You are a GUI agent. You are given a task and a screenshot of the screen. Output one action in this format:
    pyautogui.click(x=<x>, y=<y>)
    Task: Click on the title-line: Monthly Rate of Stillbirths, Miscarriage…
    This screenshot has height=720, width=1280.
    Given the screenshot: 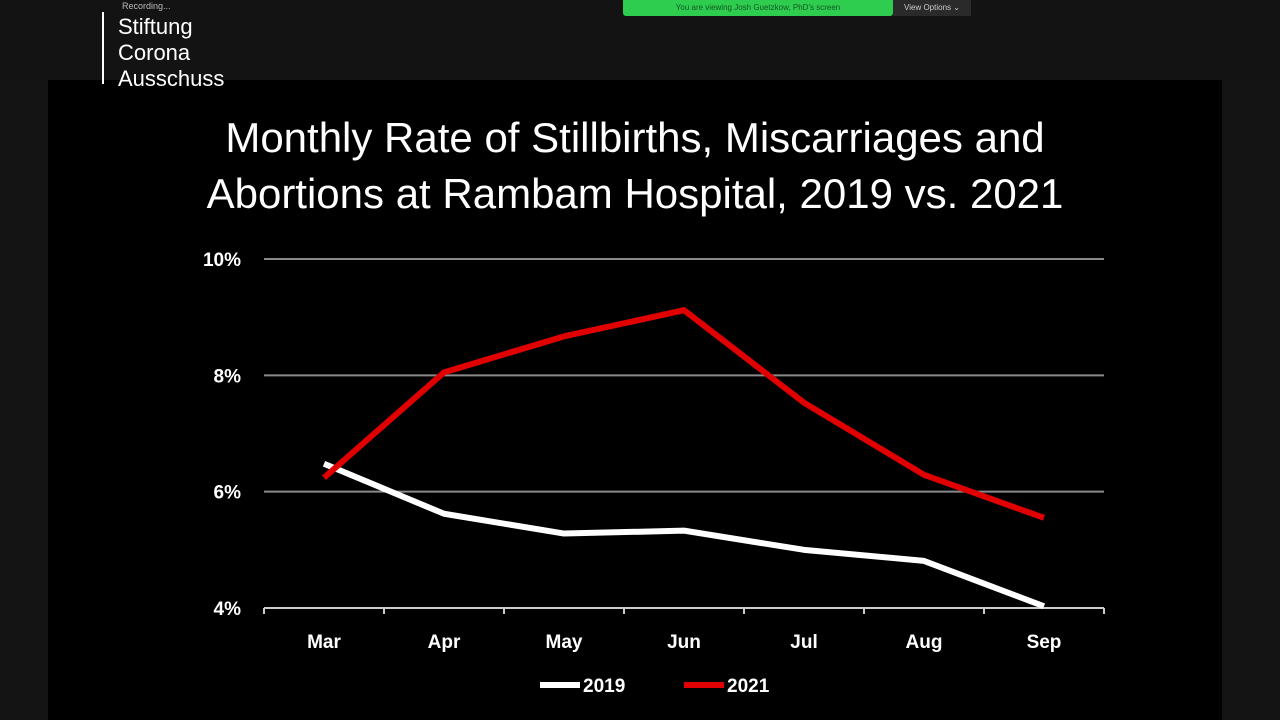 What is the action you would take?
    pyautogui.click(x=635, y=137)
    